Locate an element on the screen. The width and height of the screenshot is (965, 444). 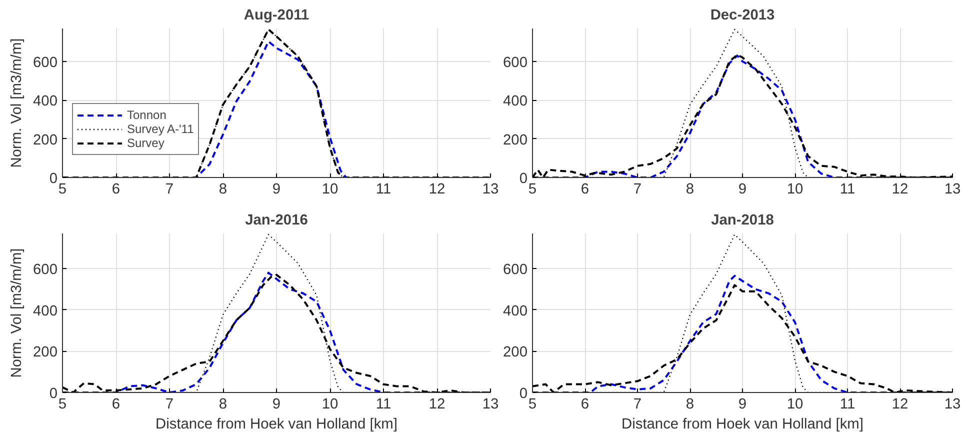
chart-title: Aug-2011 is located at coordinates (277, 16).